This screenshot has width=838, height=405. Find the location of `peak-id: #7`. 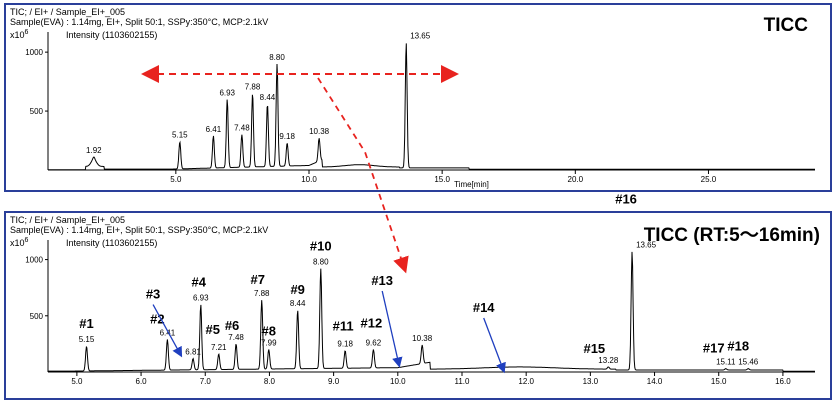

peak-id: #7 is located at coordinates (257, 279).